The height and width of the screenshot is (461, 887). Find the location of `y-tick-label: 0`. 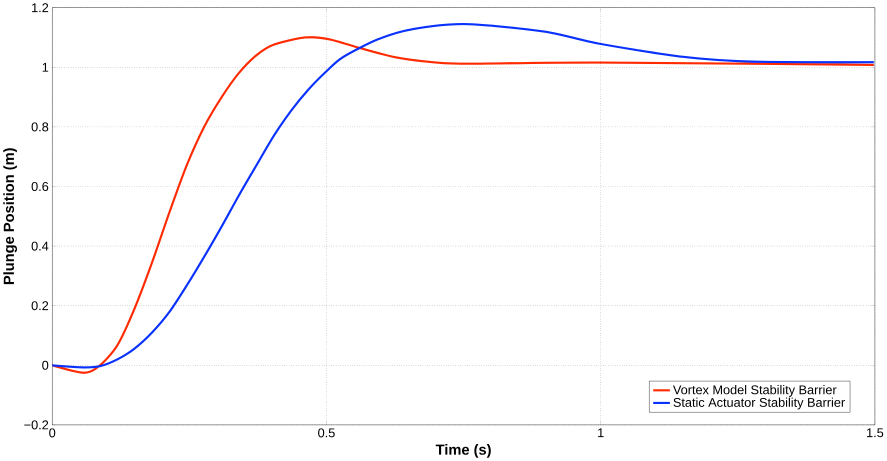

y-tick-label: 0 is located at coordinates (45, 365).